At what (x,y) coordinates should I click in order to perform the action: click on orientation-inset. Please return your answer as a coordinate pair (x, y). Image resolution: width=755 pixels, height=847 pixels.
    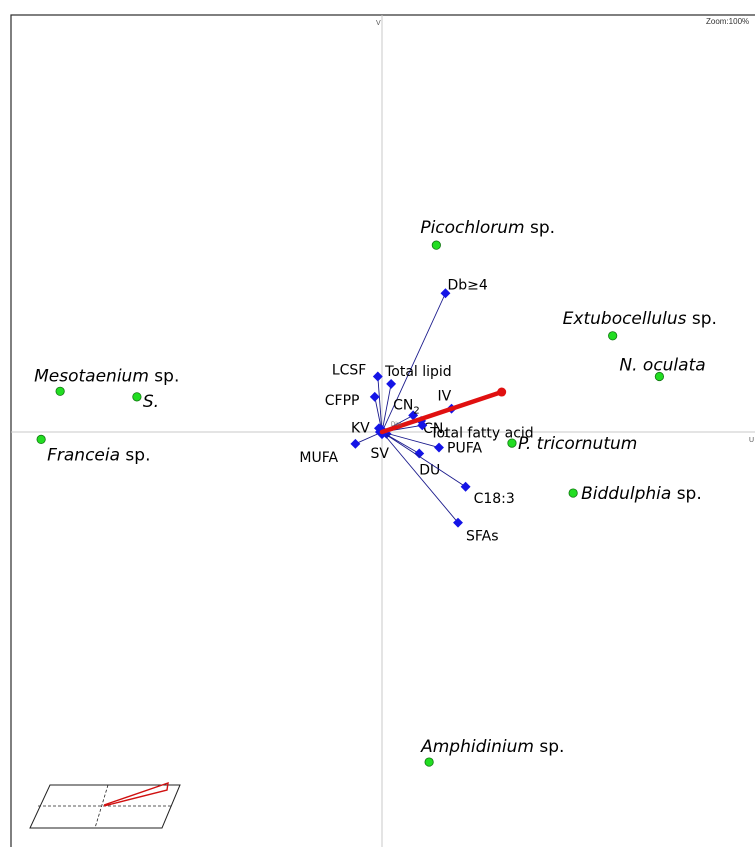
    Looking at the image, I should click on (105, 805).